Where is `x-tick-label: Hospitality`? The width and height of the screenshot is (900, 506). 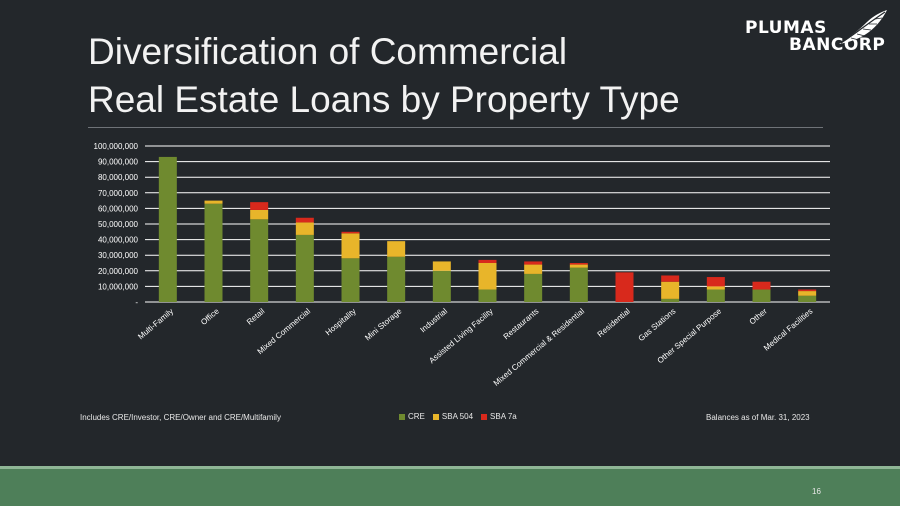
x-tick-label: Hospitality is located at coordinates (341, 322).